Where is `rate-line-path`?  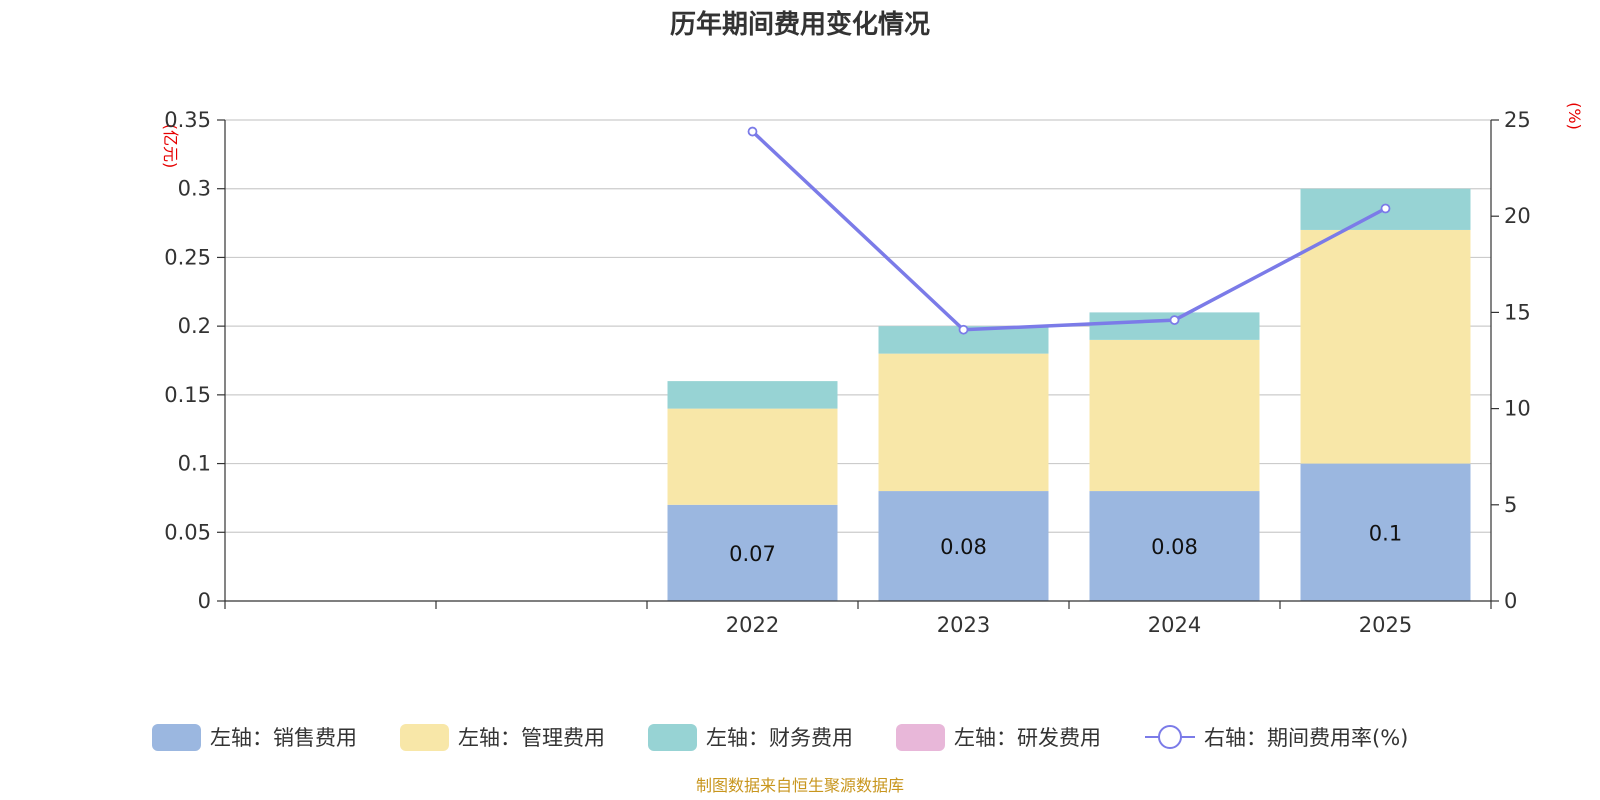
rate-line-path is located at coordinates (1069, 231).